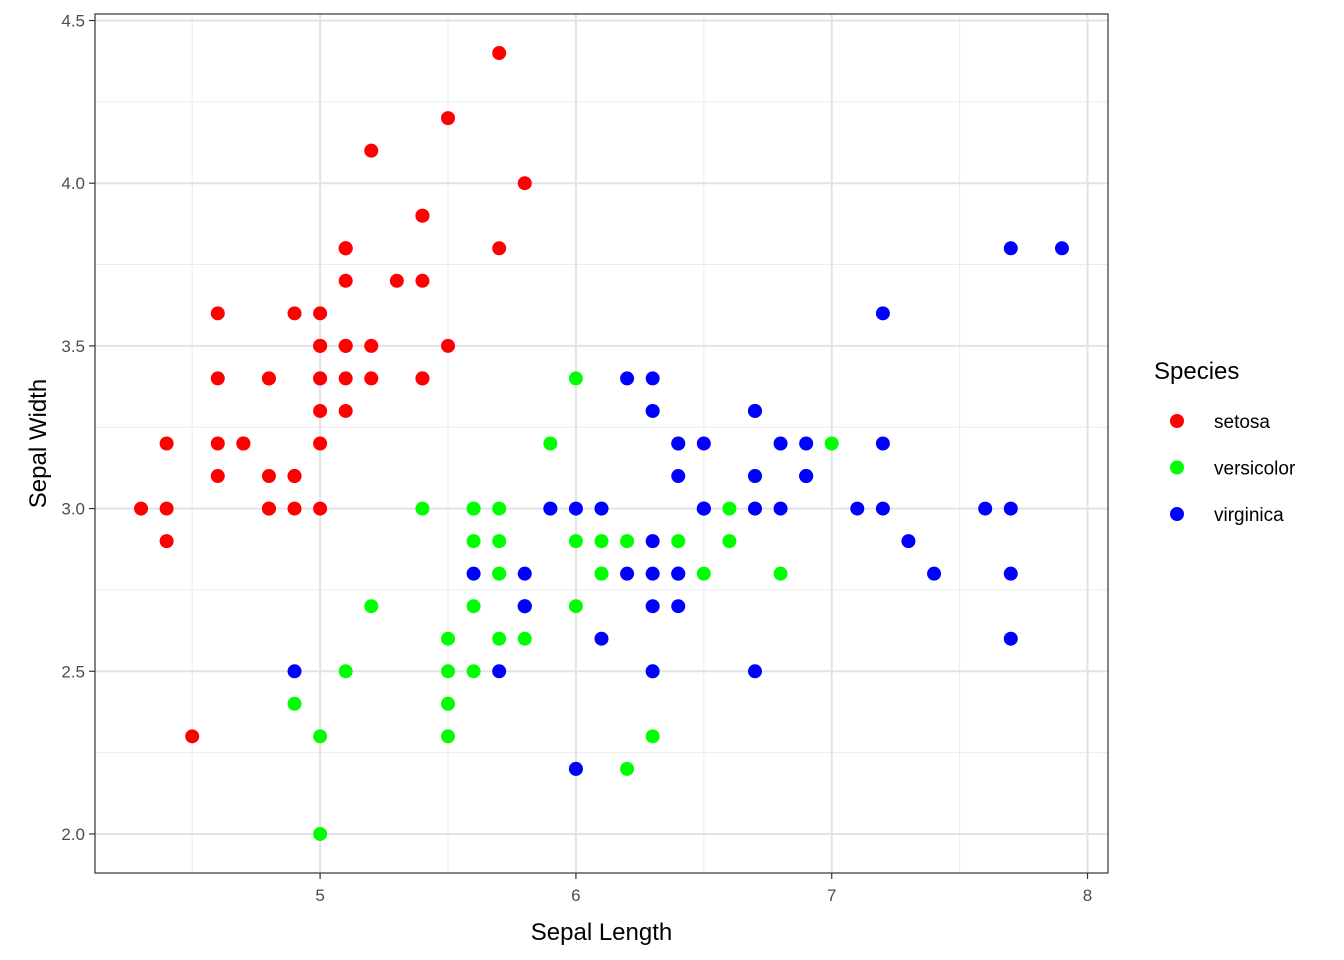 The image size is (1344, 960). I want to click on legend-key-versicolor, so click(1177, 467).